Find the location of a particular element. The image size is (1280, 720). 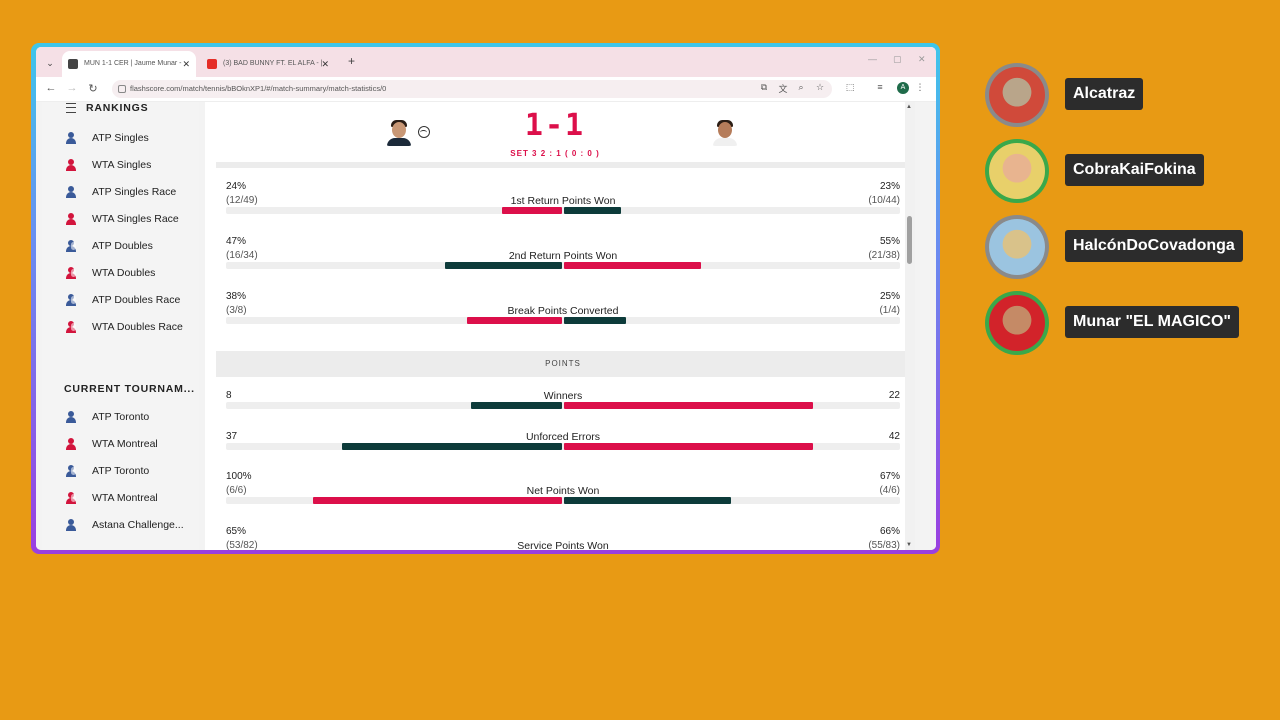

tab-search-icon: ⌄ is located at coordinates (50, 63).